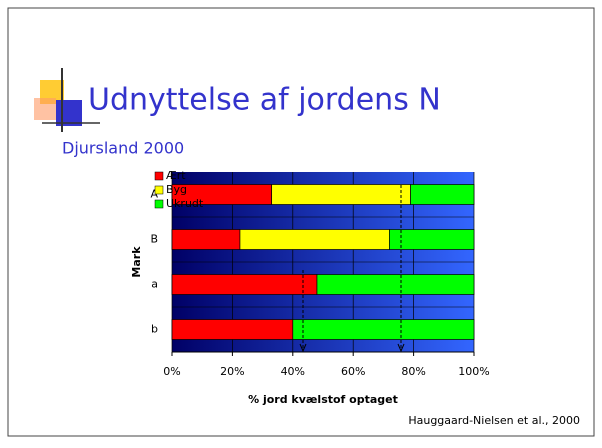 Image resolution: width=602 pixels, height=448 pixels. What do you see at coordinates (473, 371) in the screenshot?
I see `x-tick-label: 100%` at bounding box center [473, 371].